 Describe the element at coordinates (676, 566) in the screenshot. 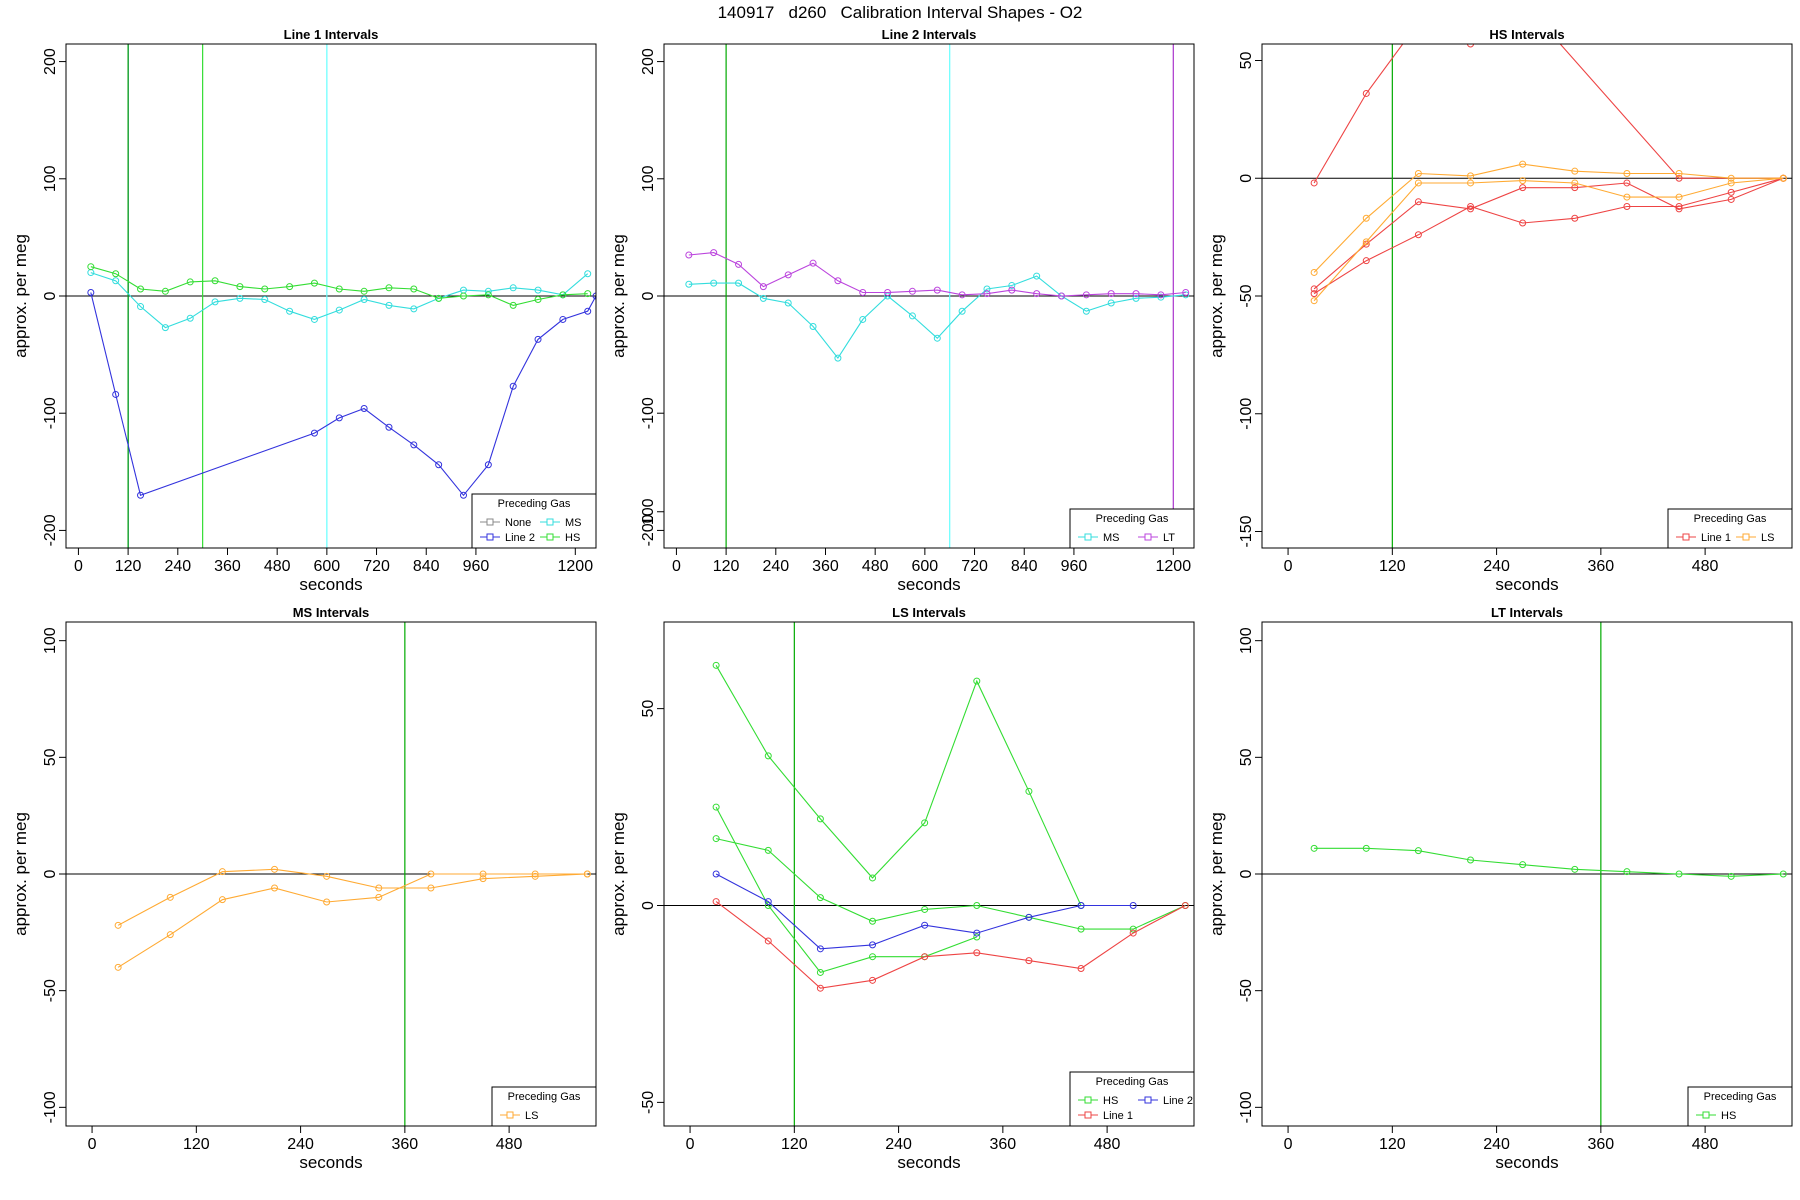

I see `x-tick-label: 0` at that location.